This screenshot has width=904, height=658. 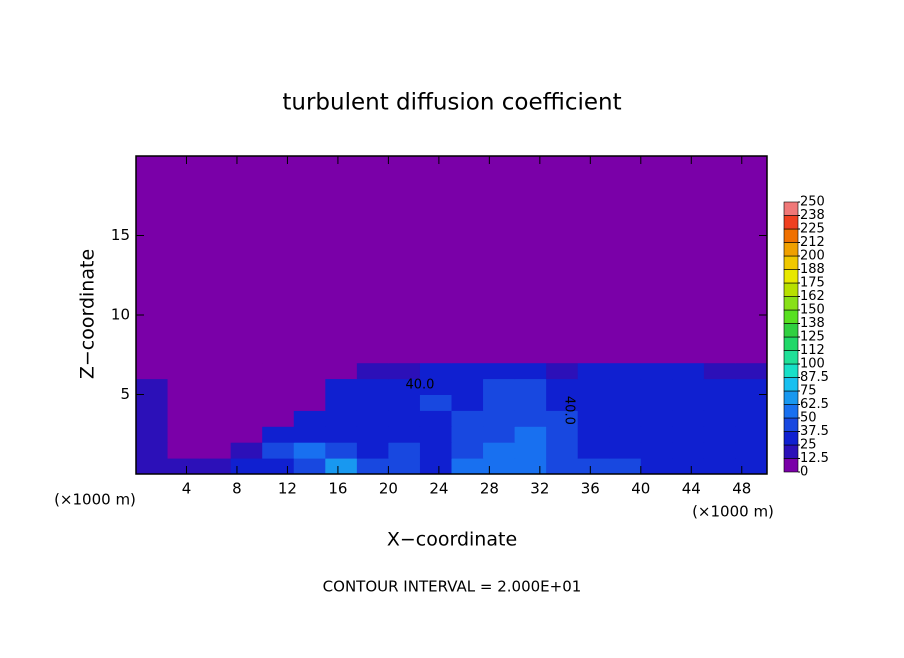 What do you see at coordinates (187, 489) in the screenshot?
I see `x-tick-label: 4` at bounding box center [187, 489].